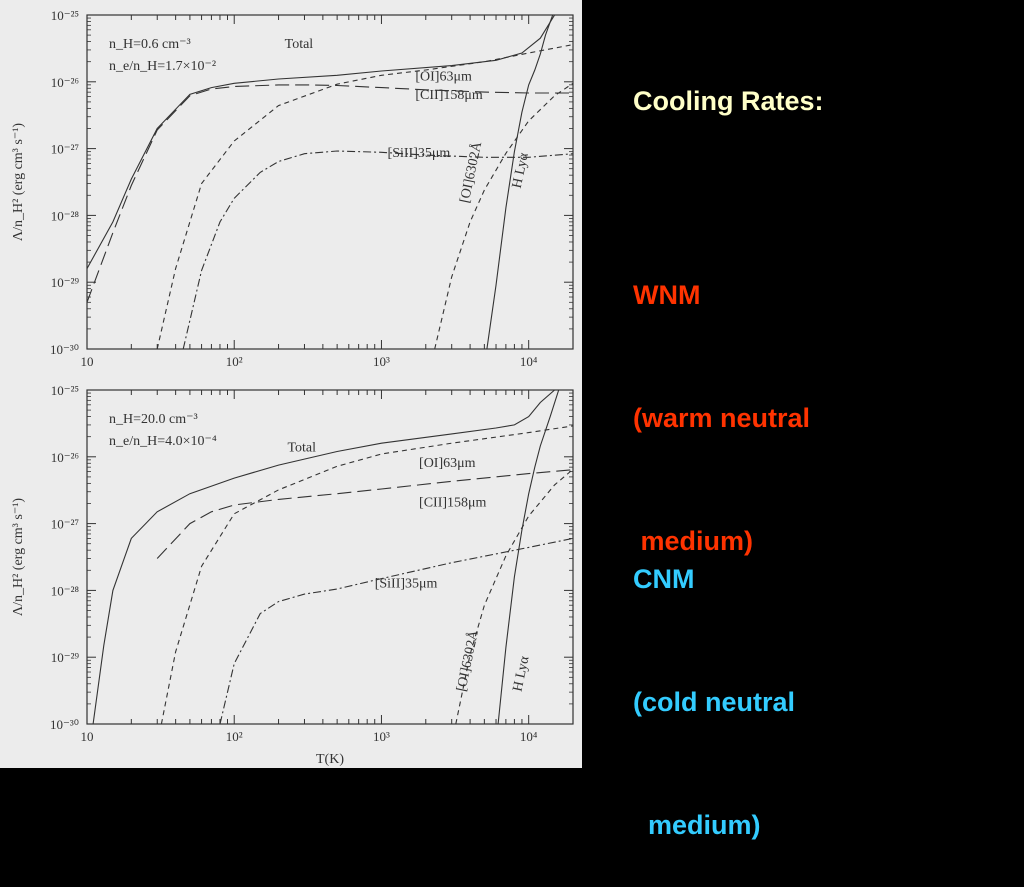 This screenshot has width=1024, height=887. I want to click on wnm-description: WNM (warm neutral medium), so click(721, 398).